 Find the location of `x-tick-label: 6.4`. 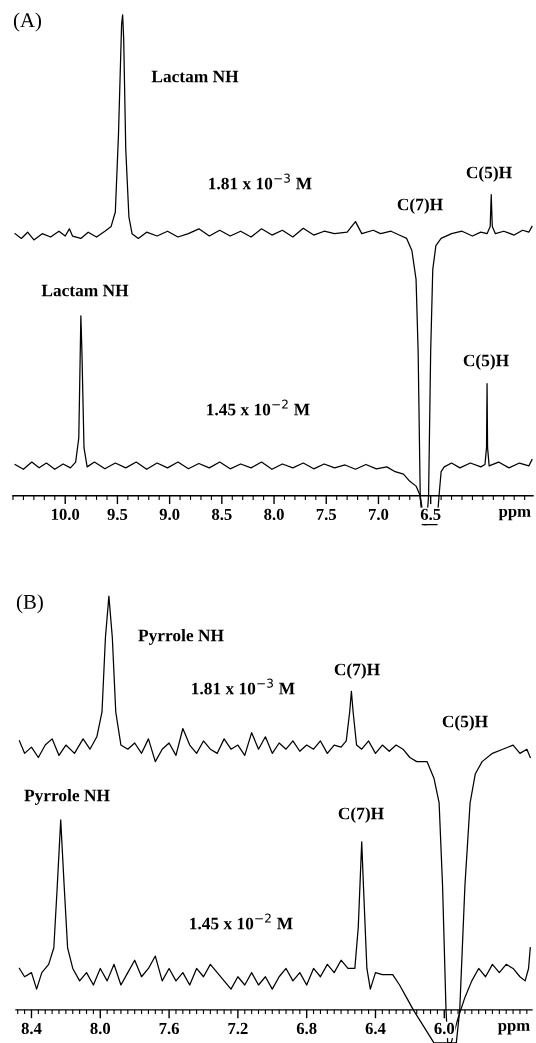

x-tick-label: 6.4 is located at coordinates (375, 1028).